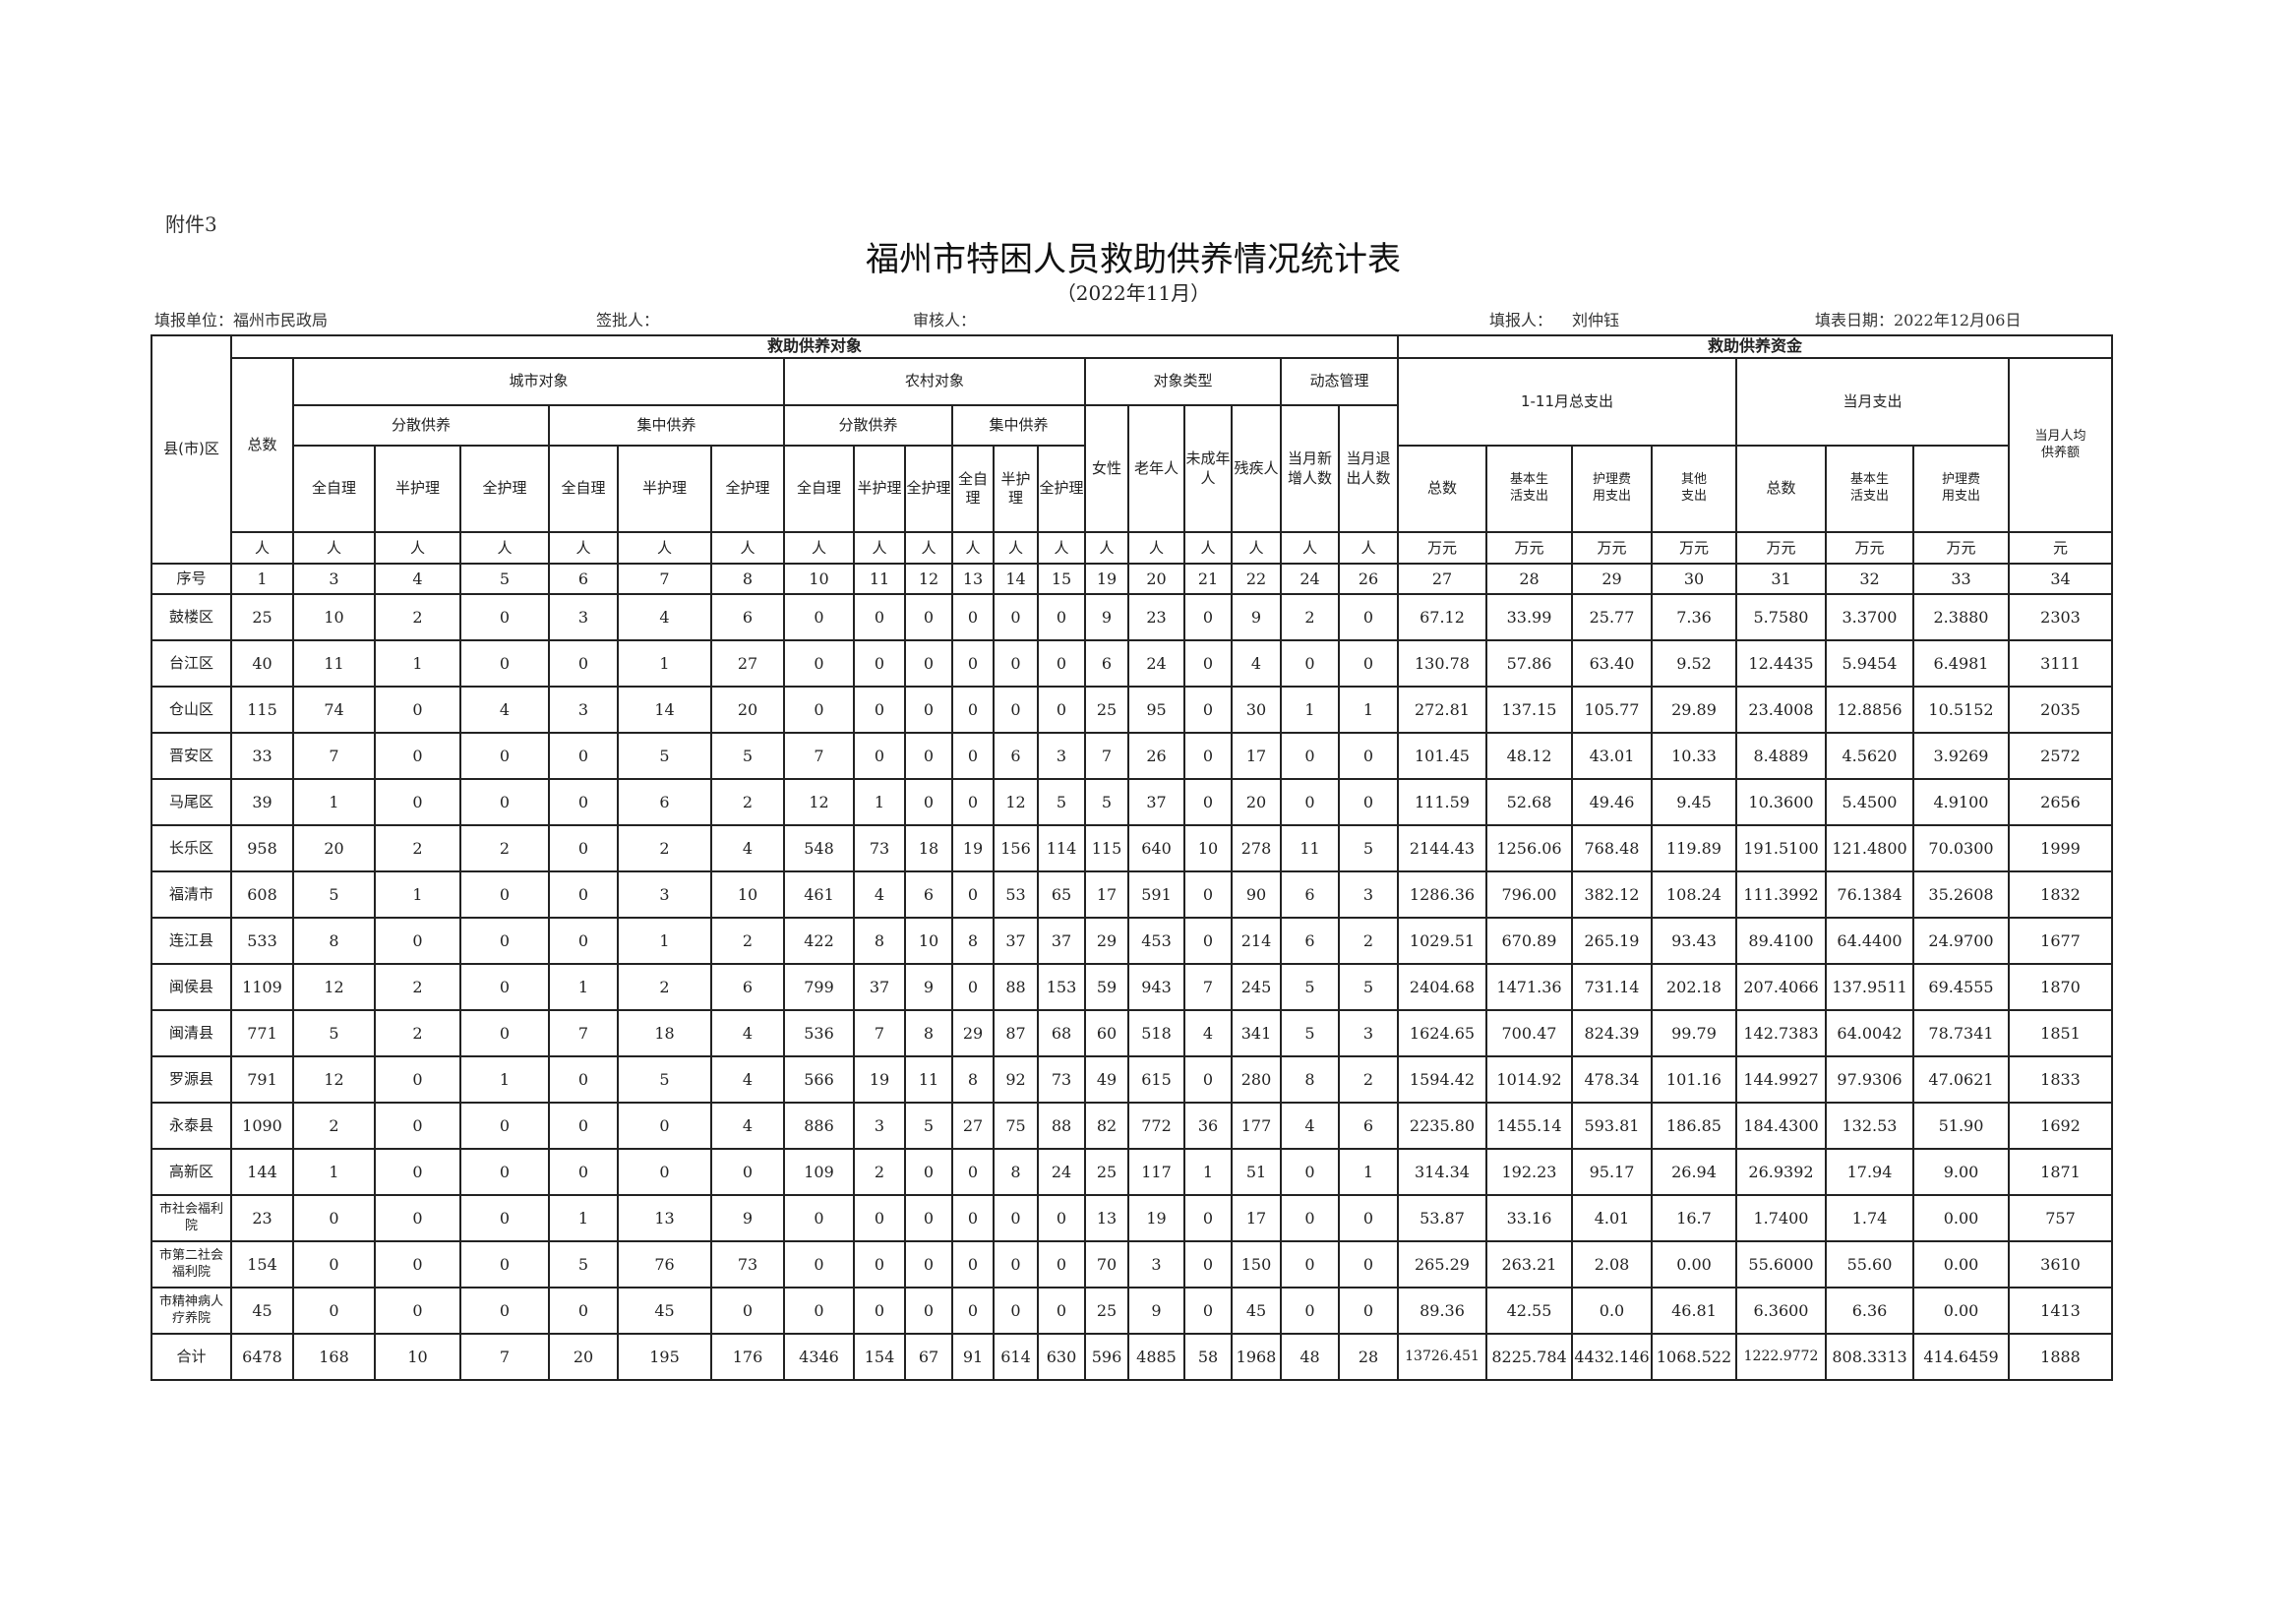 The height and width of the screenshot is (1618, 2296). What do you see at coordinates (1961, 802) in the screenshot?
I see `data-cell: 4.9100` at bounding box center [1961, 802].